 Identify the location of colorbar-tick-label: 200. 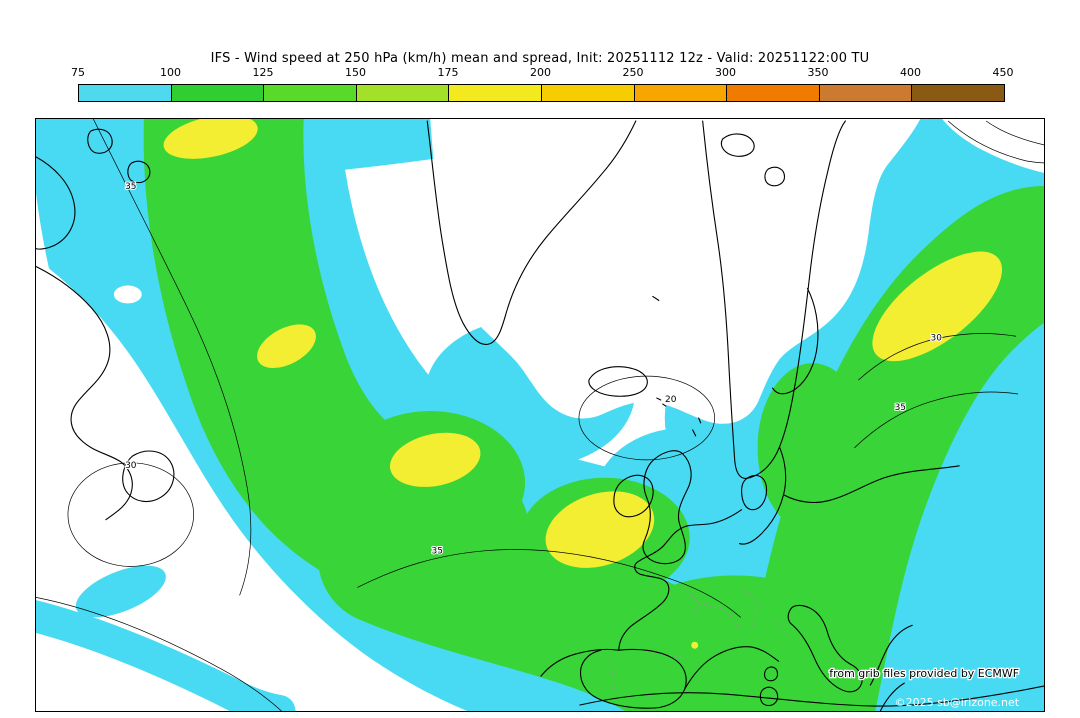
(540, 72).